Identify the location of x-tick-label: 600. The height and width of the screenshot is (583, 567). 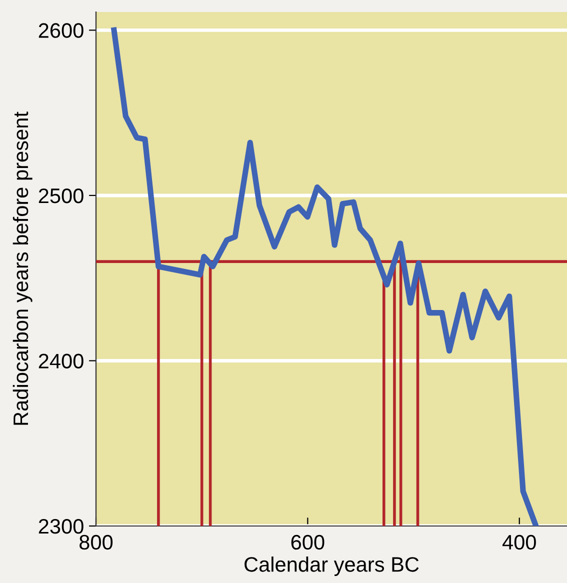
(307, 542).